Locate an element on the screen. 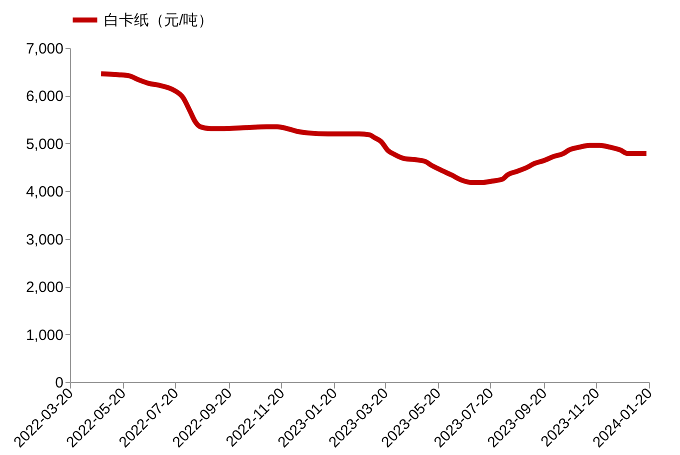  y-tick-label: 4,000 is located at coordinates (45, 192).